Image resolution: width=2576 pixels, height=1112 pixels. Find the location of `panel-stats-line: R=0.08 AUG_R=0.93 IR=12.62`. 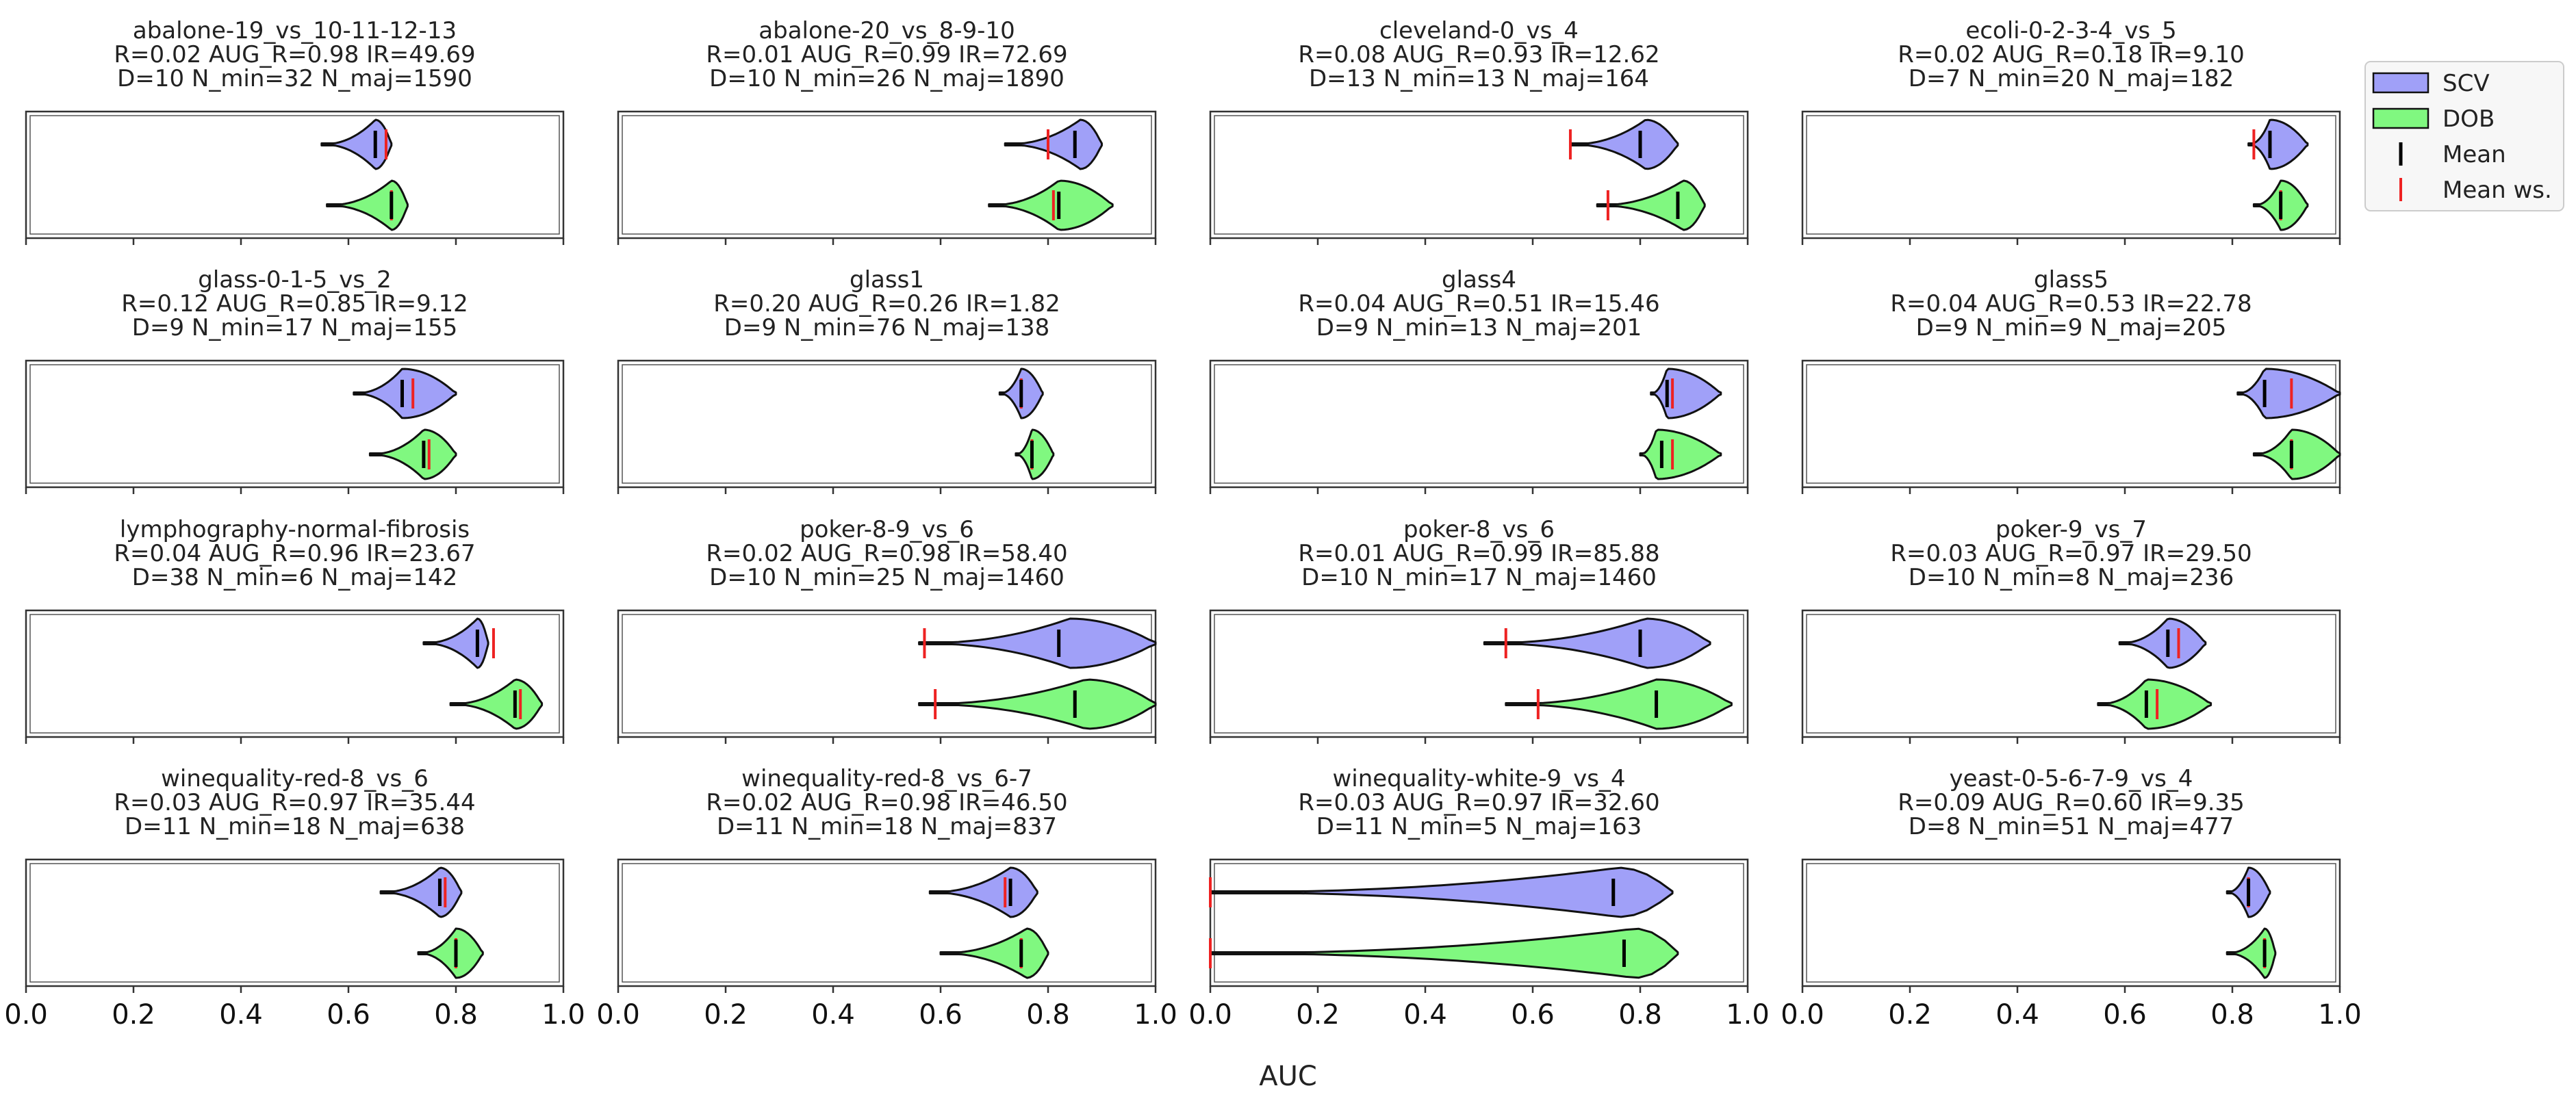

panel-stats-line: R=0.08 AUG_R=0.93 IR=12.62 is located at coordinates (1478, 54).